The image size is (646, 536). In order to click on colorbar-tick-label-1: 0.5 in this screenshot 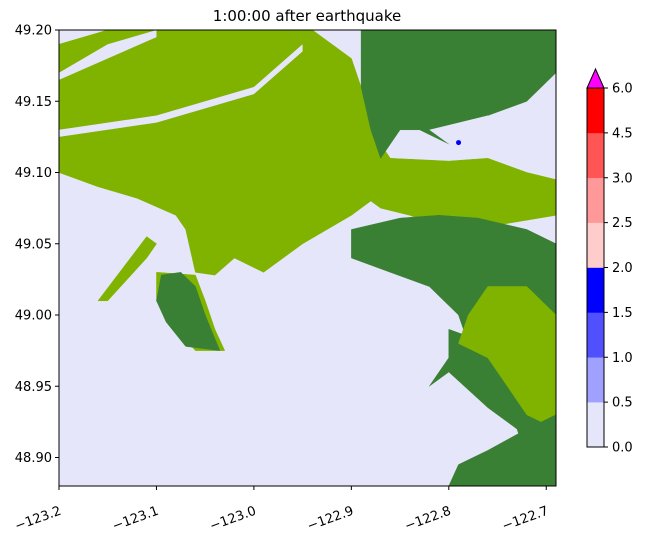, I will do `click(622, 403)`.